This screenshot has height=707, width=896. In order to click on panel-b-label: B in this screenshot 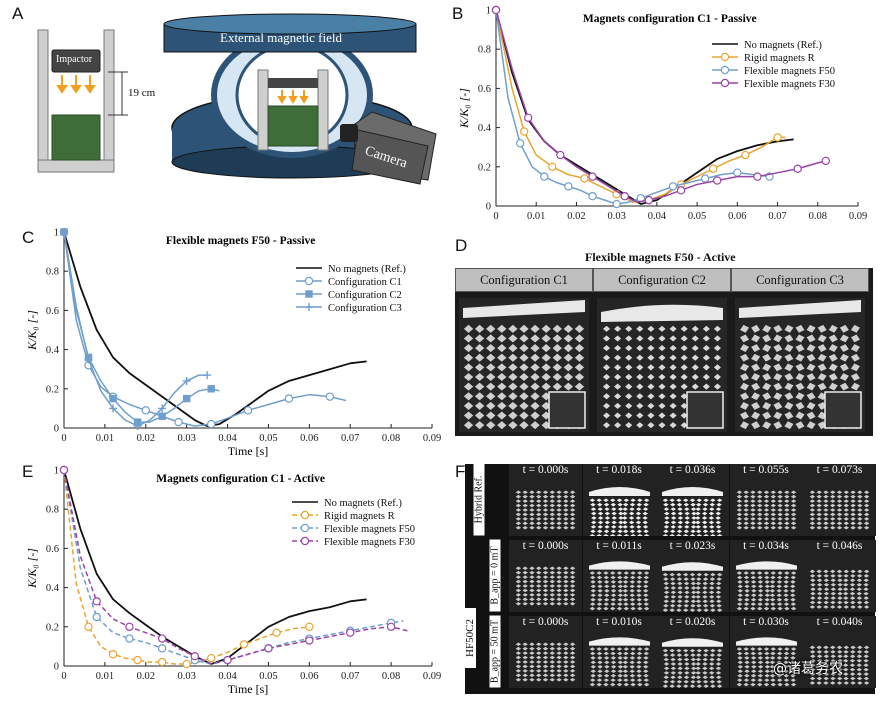, I will do `click(458, 13)`.